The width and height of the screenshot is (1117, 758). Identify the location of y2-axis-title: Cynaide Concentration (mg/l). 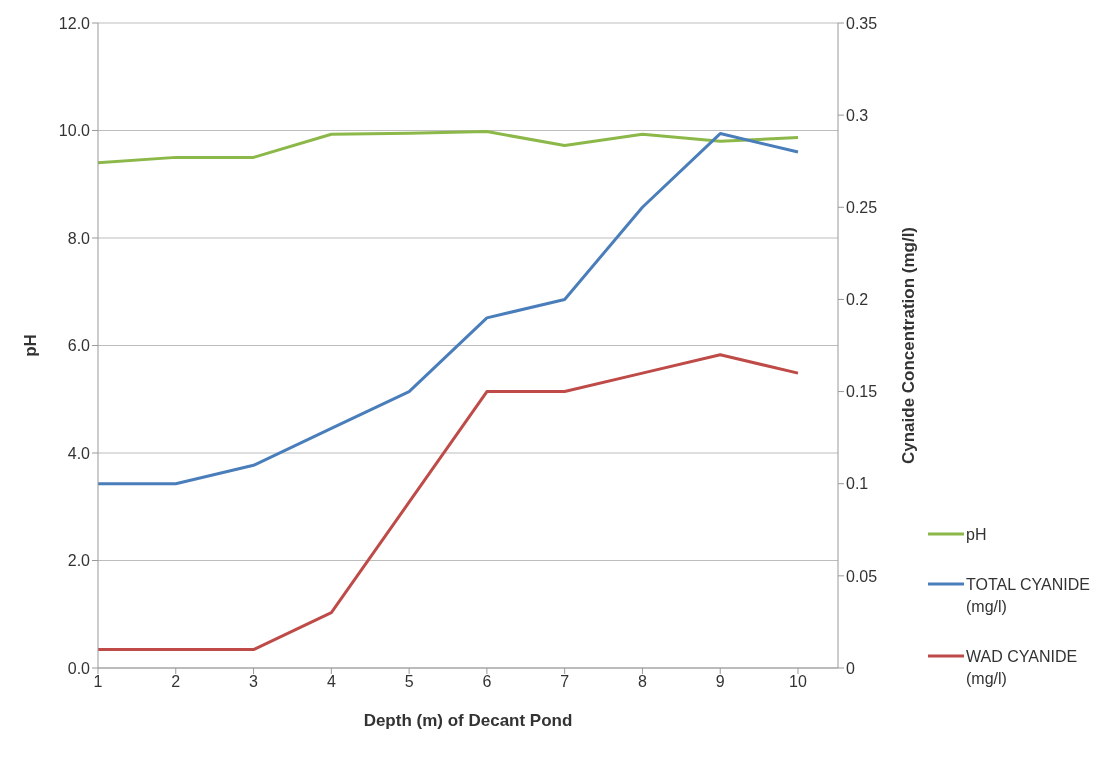
(909, 345).